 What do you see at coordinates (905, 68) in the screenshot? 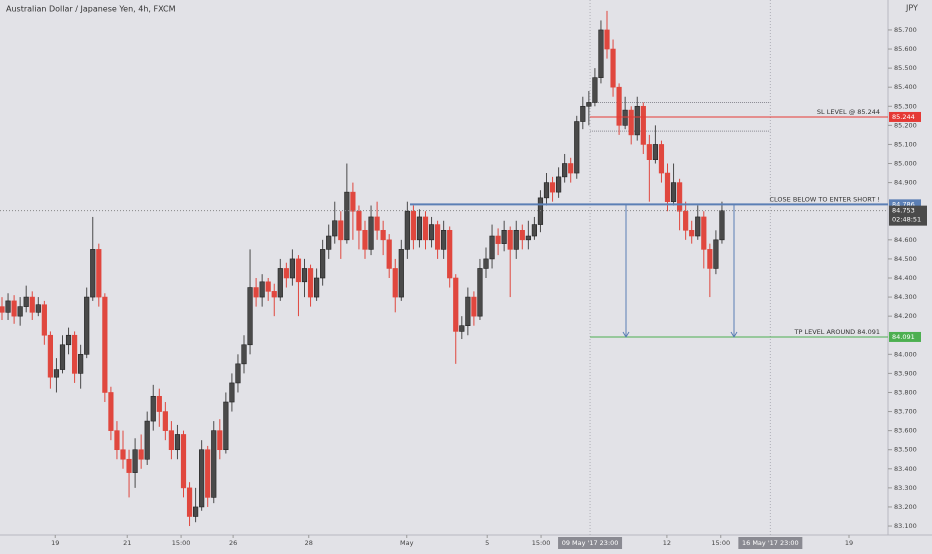
I see `y-tick-label: 85.500` at bounding box center [905, 68].